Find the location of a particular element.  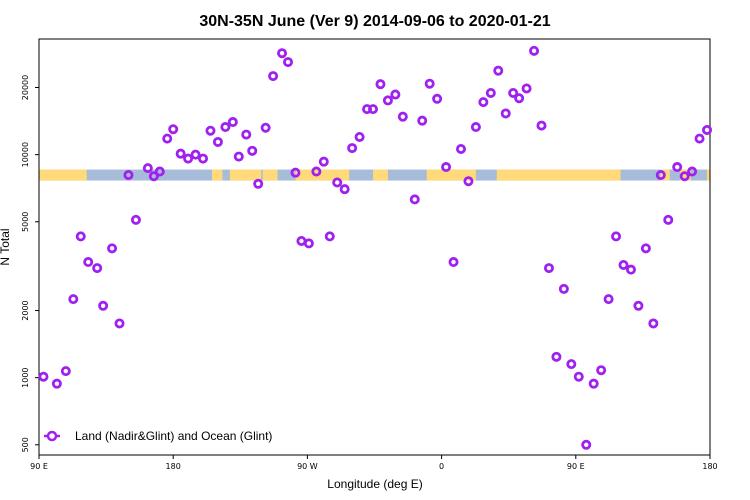

y-tick-label: 2000 is located at coordinates (25, 310).